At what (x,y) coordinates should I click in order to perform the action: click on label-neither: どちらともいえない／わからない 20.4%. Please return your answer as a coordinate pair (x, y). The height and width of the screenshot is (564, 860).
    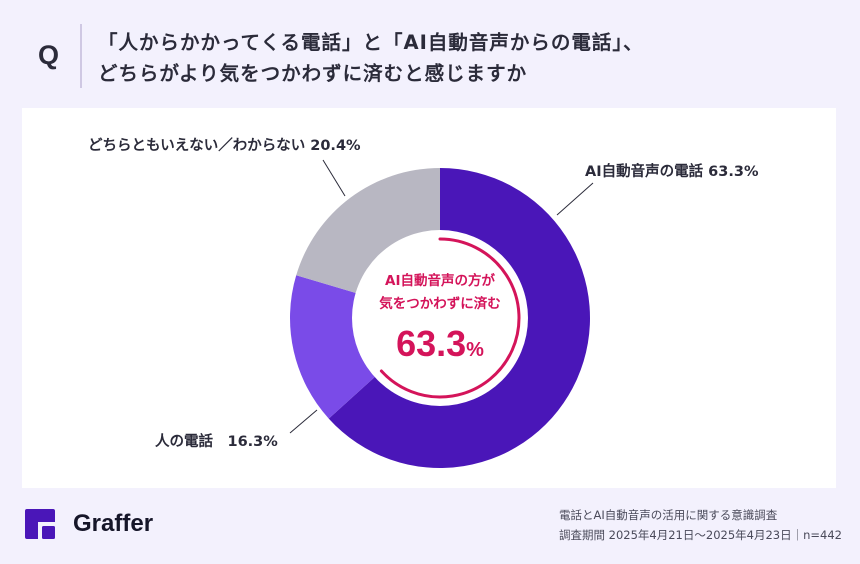
    Looking at the image, I should click on (224, 146).